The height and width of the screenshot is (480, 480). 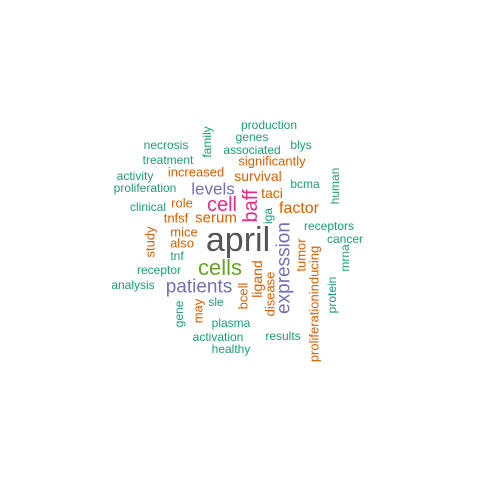 What do you see at coordinates (135, 176) in the screenshot?
I see `word-activity: activity` at bounding box center [135, 176].